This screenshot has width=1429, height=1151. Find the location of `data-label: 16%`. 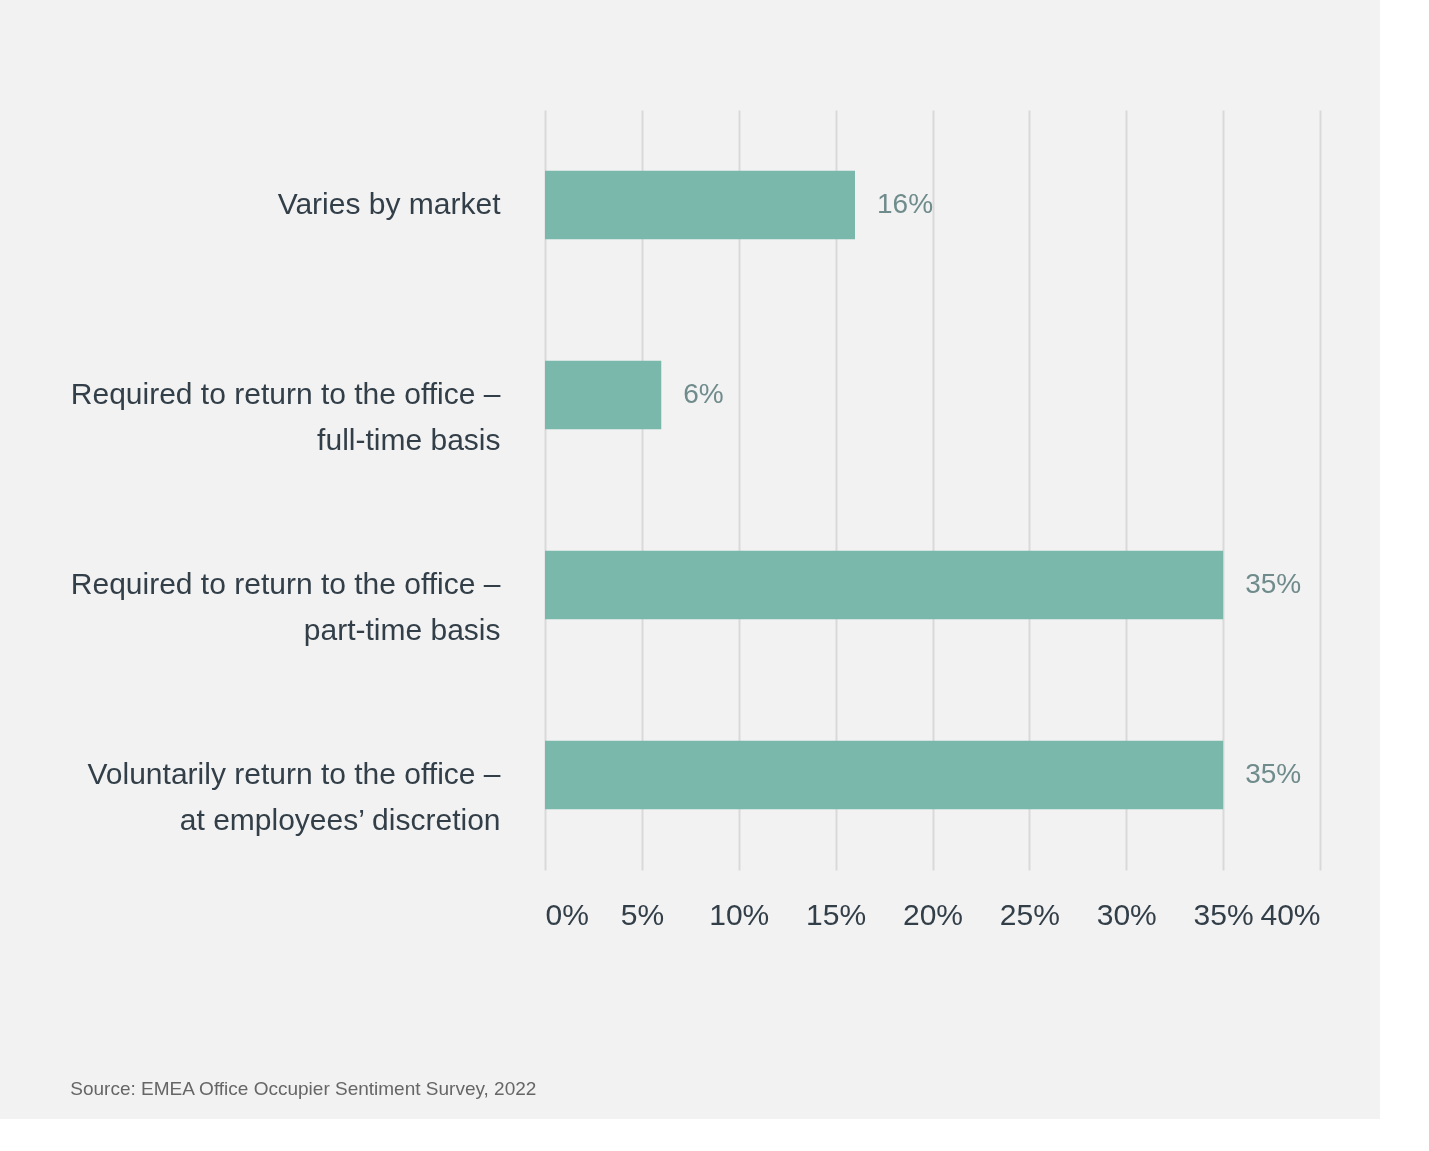

data-label: 16% is located at coordinates (905, 203).